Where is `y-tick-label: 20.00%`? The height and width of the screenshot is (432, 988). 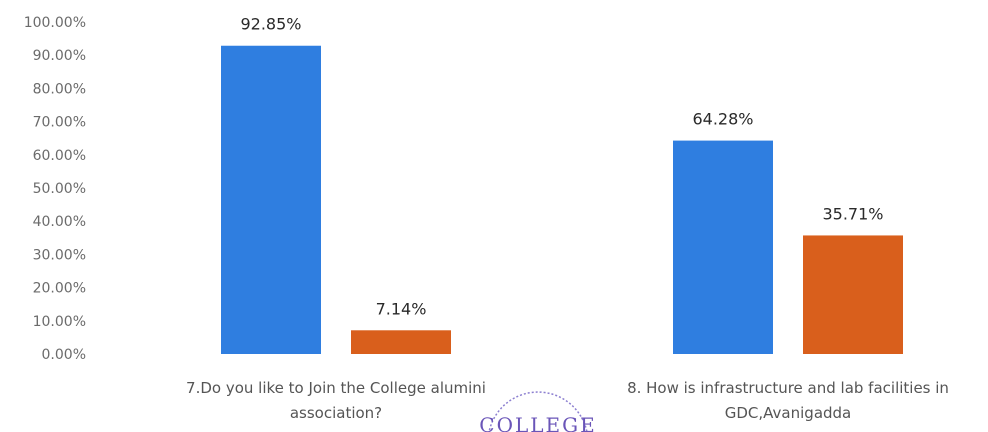
y-tick-label: 20.00% is located at coordinates (59, 289).